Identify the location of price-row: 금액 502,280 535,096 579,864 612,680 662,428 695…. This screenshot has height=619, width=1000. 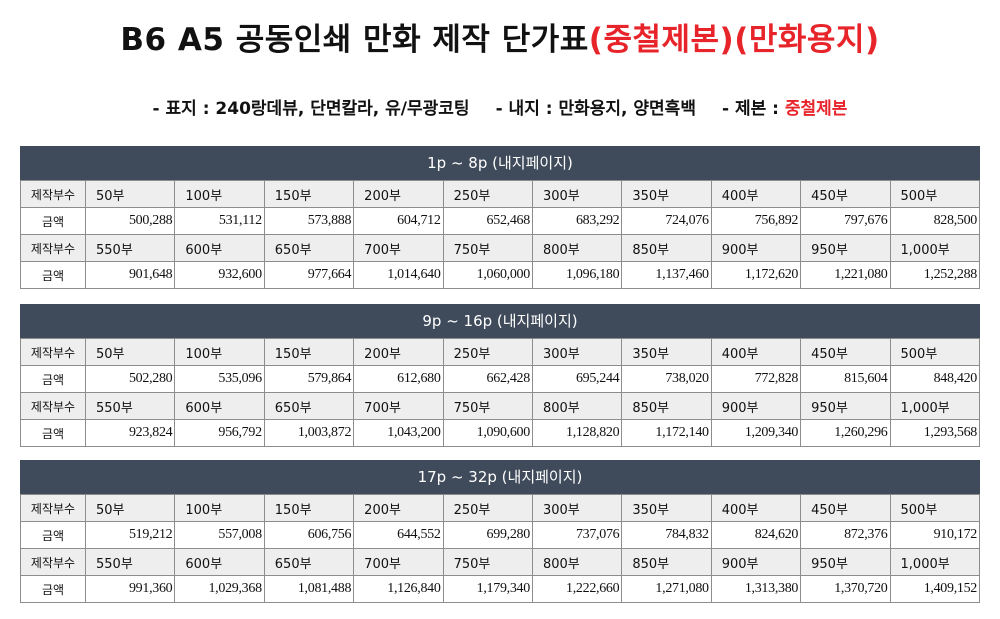
(500, 379).